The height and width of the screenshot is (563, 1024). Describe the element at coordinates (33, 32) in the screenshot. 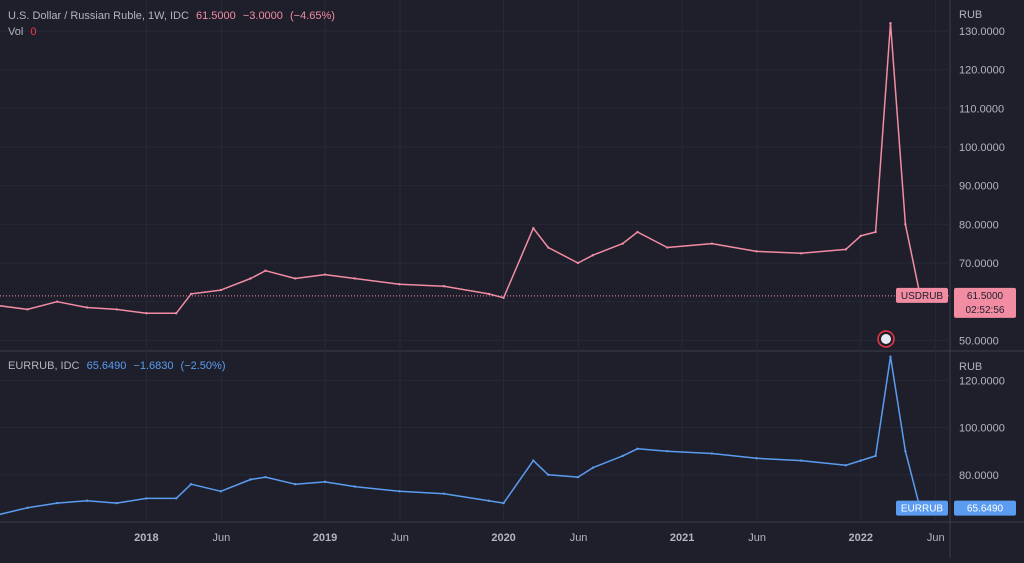

I see `vol-value: 0` at that location.